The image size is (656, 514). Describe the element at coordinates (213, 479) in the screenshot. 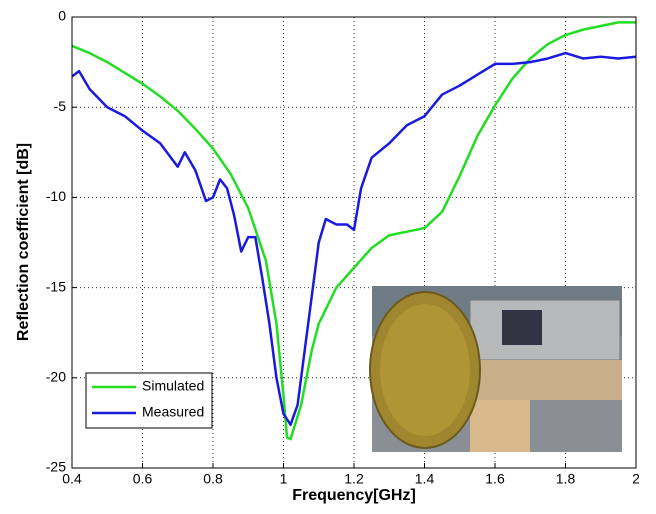

I see `x-tick-label: 0.8` at that location.